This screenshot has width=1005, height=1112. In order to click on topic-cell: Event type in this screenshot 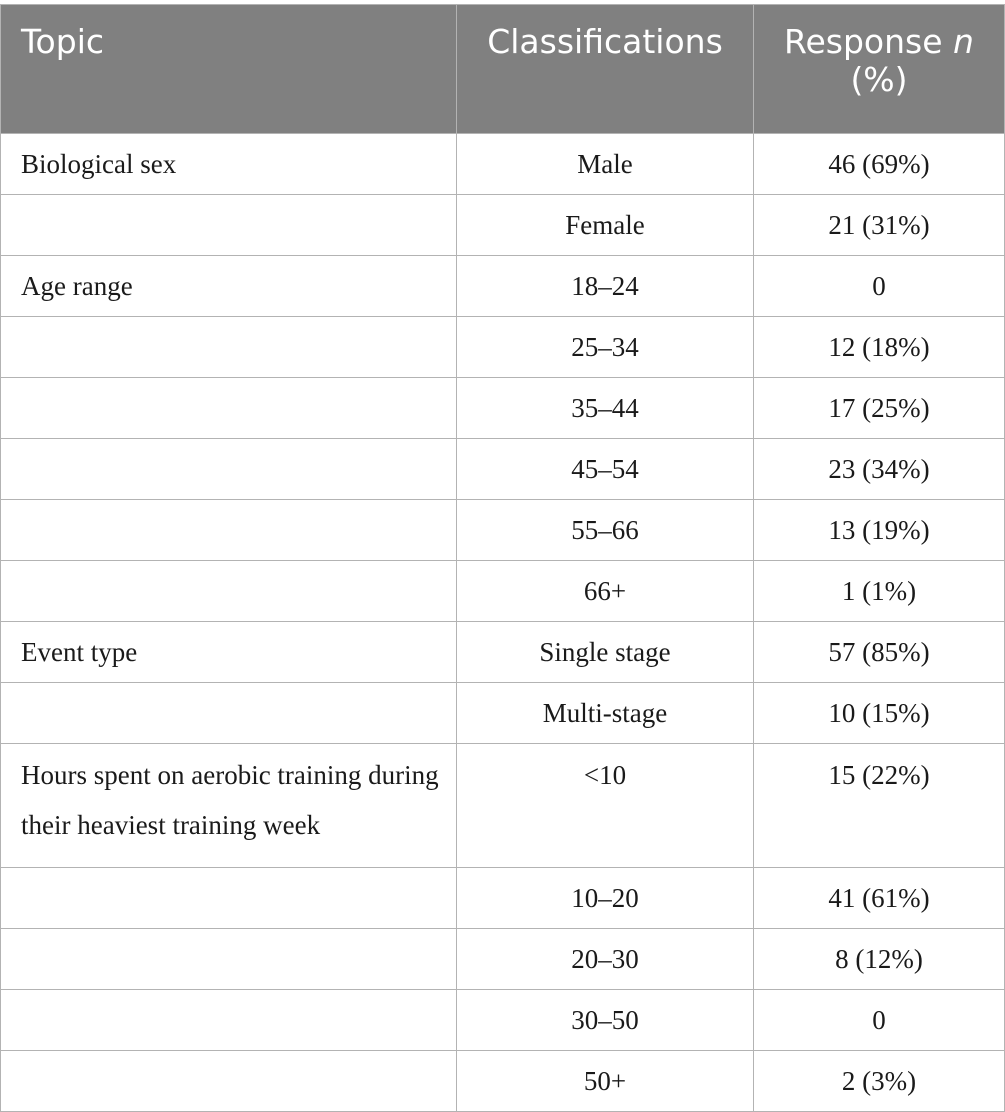, I will do `click(228, 652)`.